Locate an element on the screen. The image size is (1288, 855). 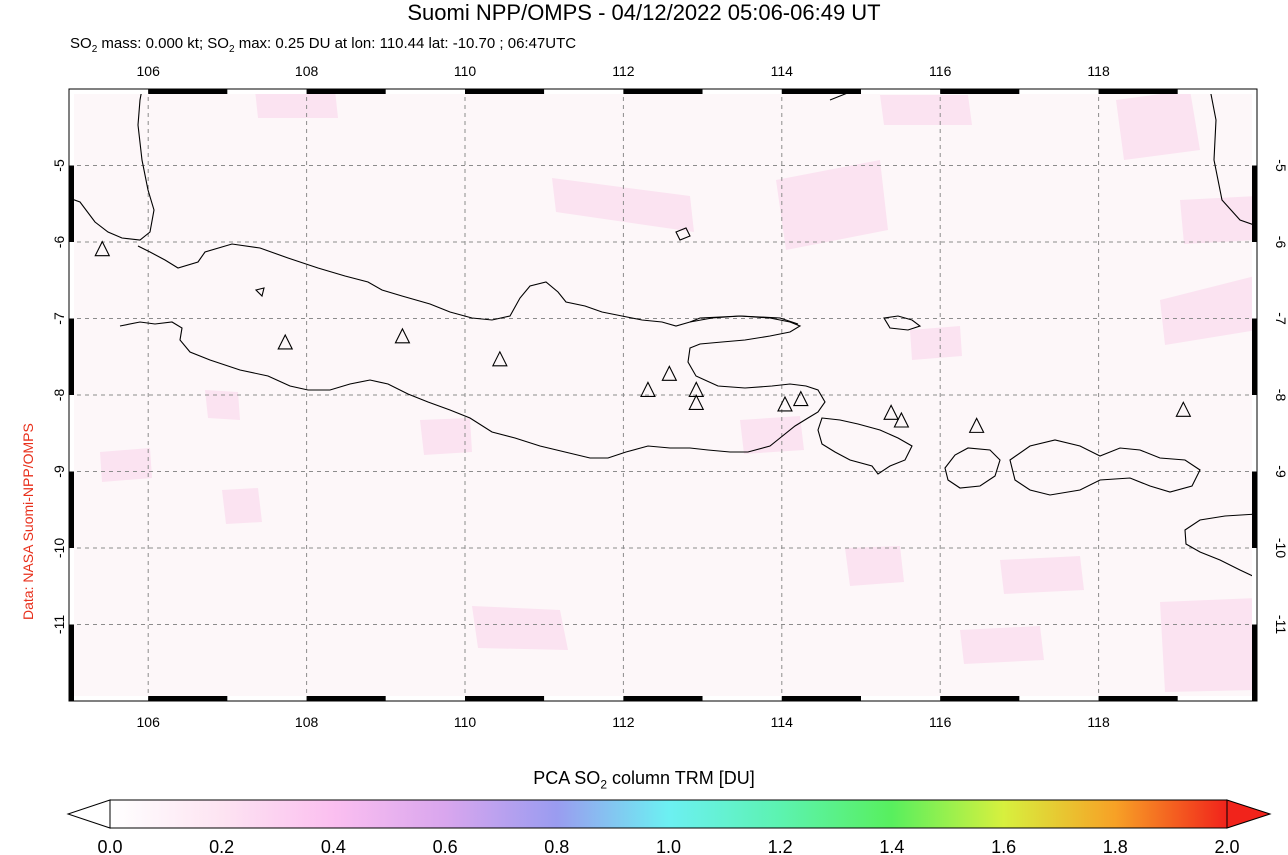
lon-tick-label-top: 112 is located at coordinates (623, 71).